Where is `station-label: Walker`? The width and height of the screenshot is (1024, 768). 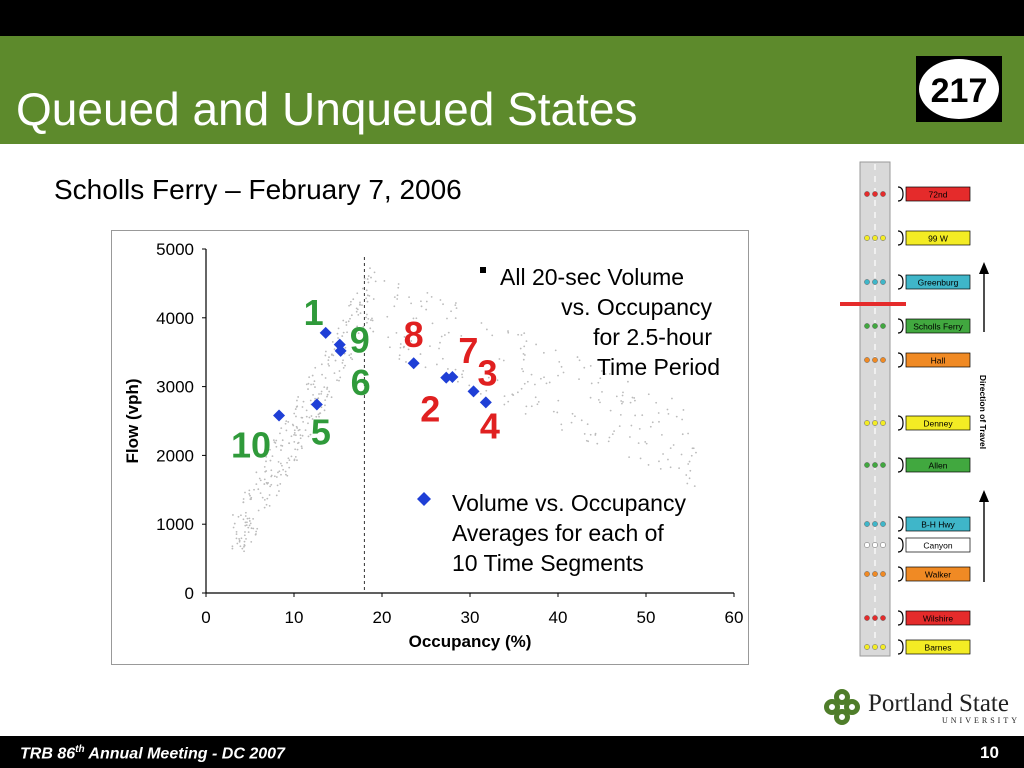 station-label: Walker is located at coordinates (938, 575).